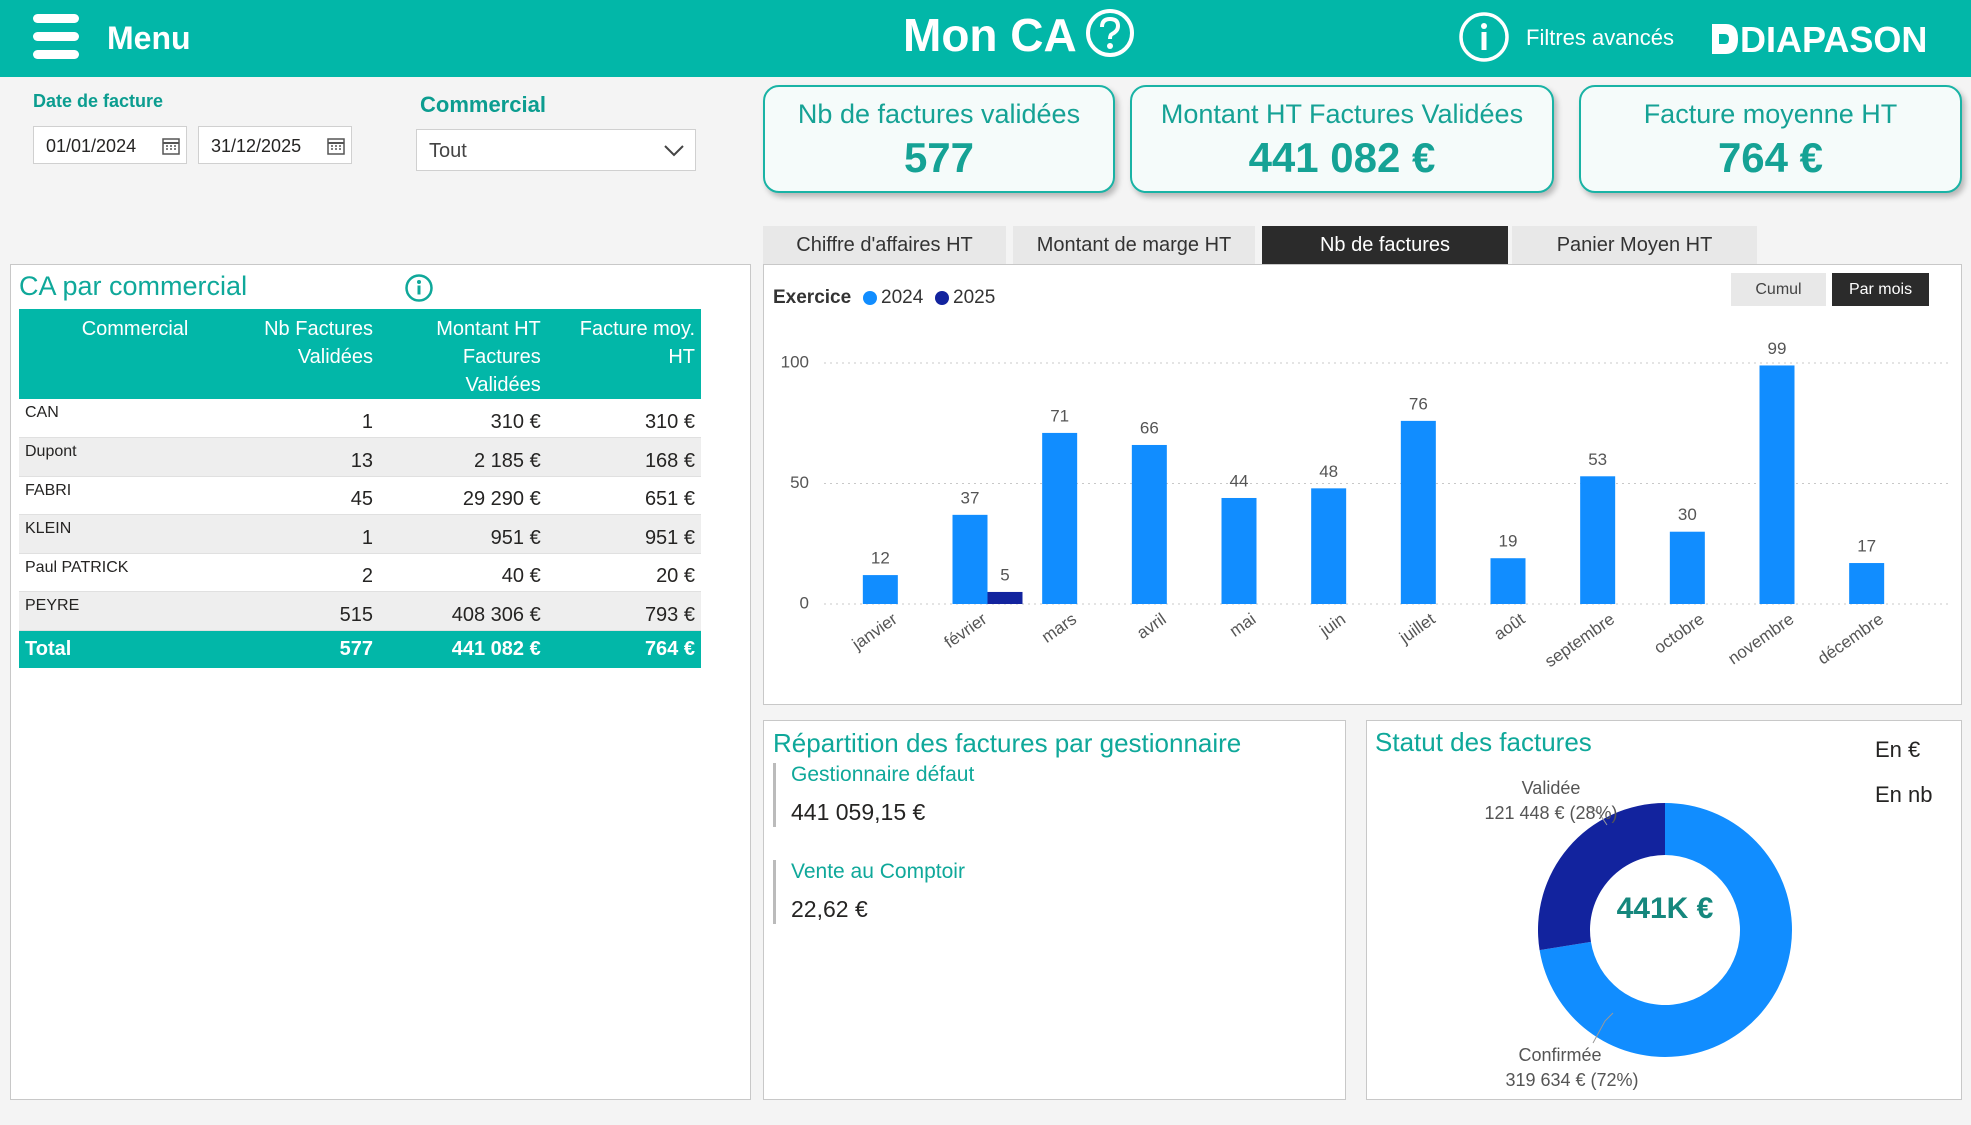 The height and width of the screenshot is (1125, 1971). I want to click on date-from-input: 01/01/2024, so click(110, 145).